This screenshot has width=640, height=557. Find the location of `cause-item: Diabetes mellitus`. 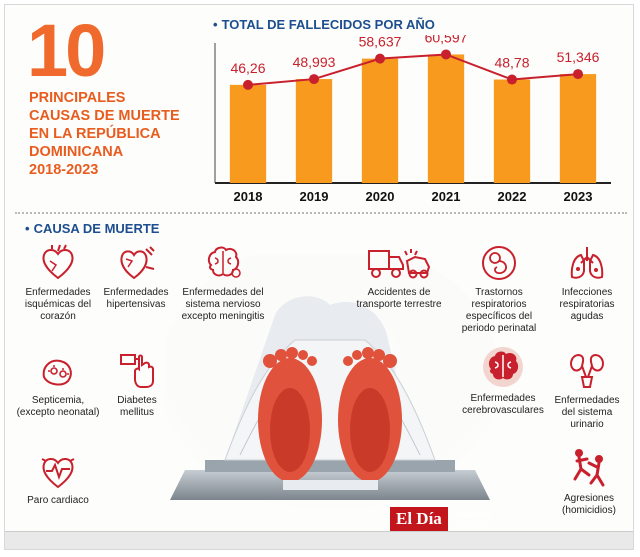

cause-item: Diabetes mellitus is located at coordinates (137, 385).